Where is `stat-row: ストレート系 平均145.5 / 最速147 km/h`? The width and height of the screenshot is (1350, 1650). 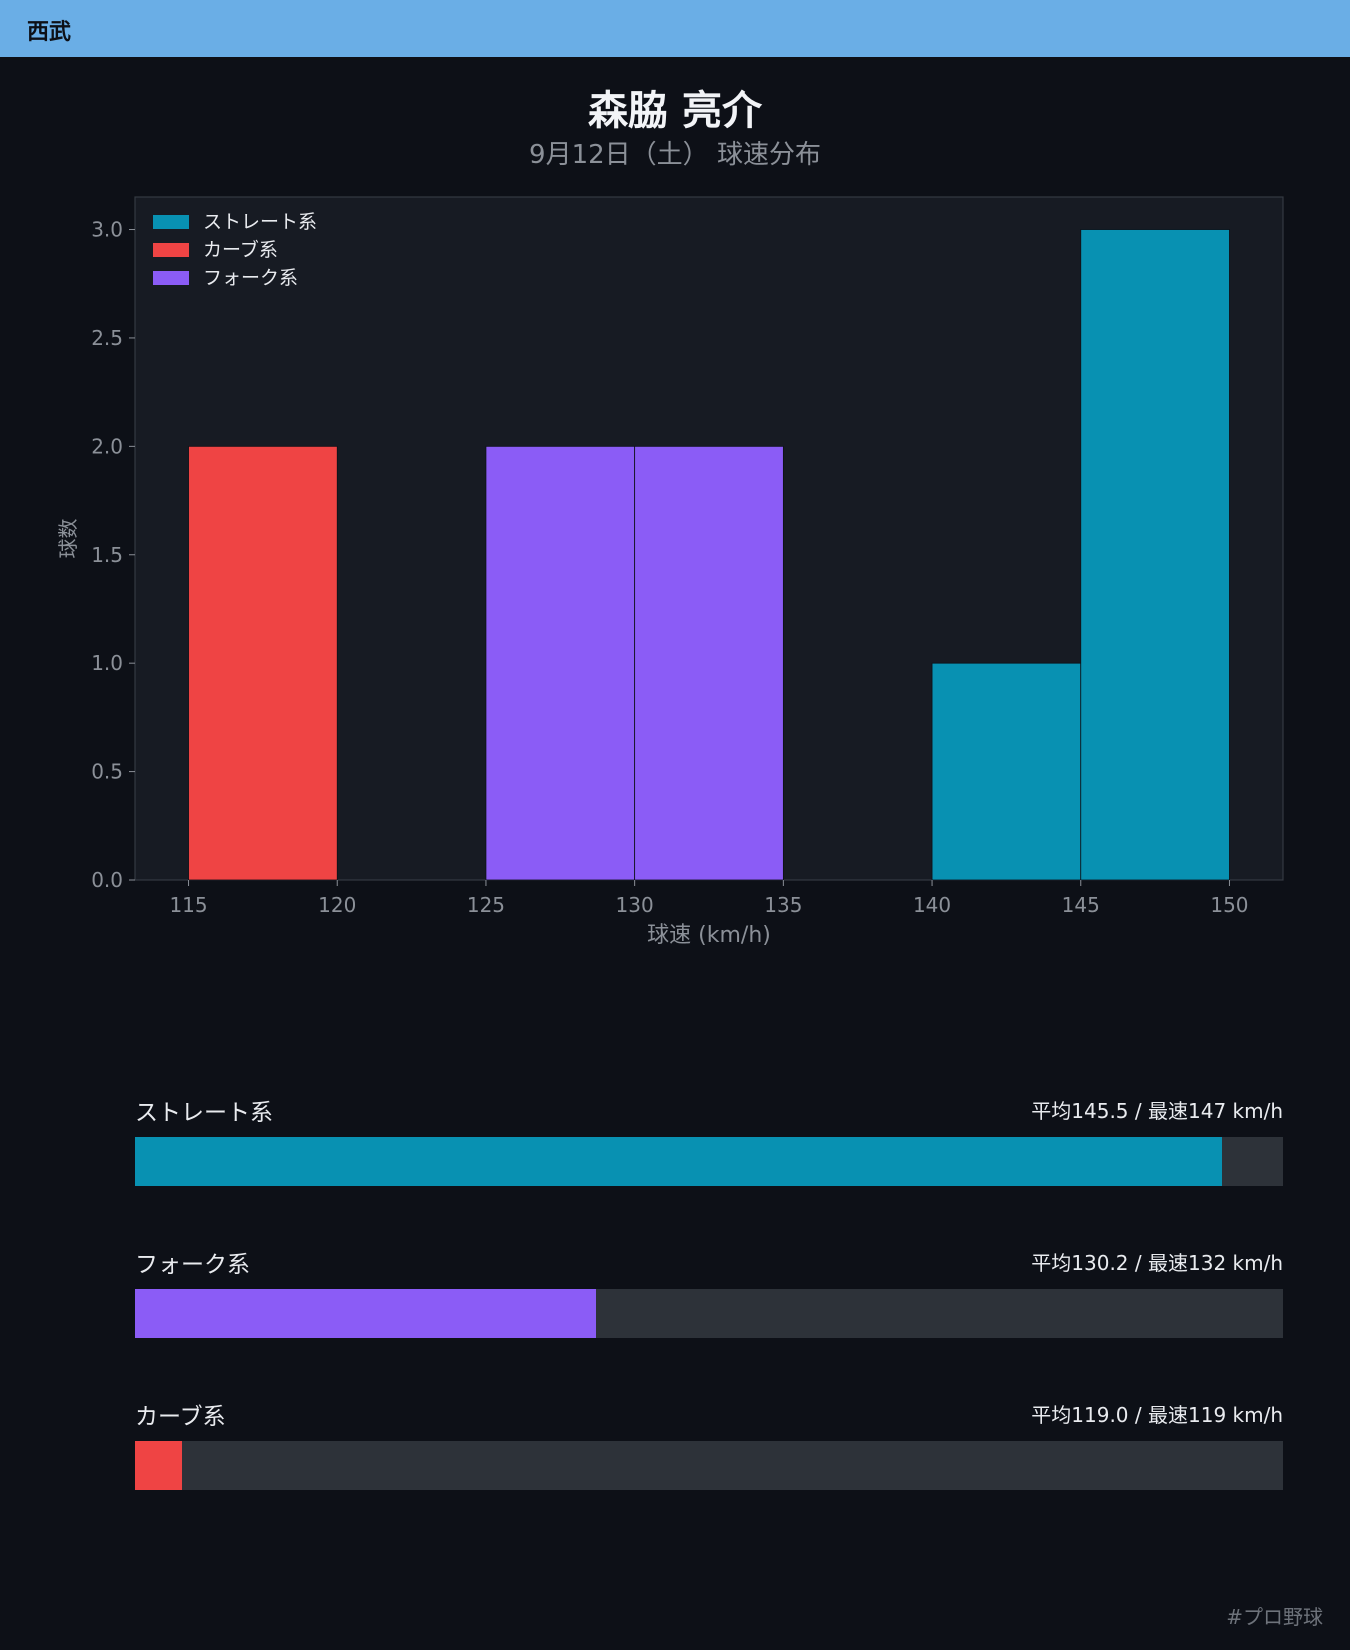 stat-row: ストレート系 平均145.5 / 最速147 km/h is located at coordinates (709, 1143).